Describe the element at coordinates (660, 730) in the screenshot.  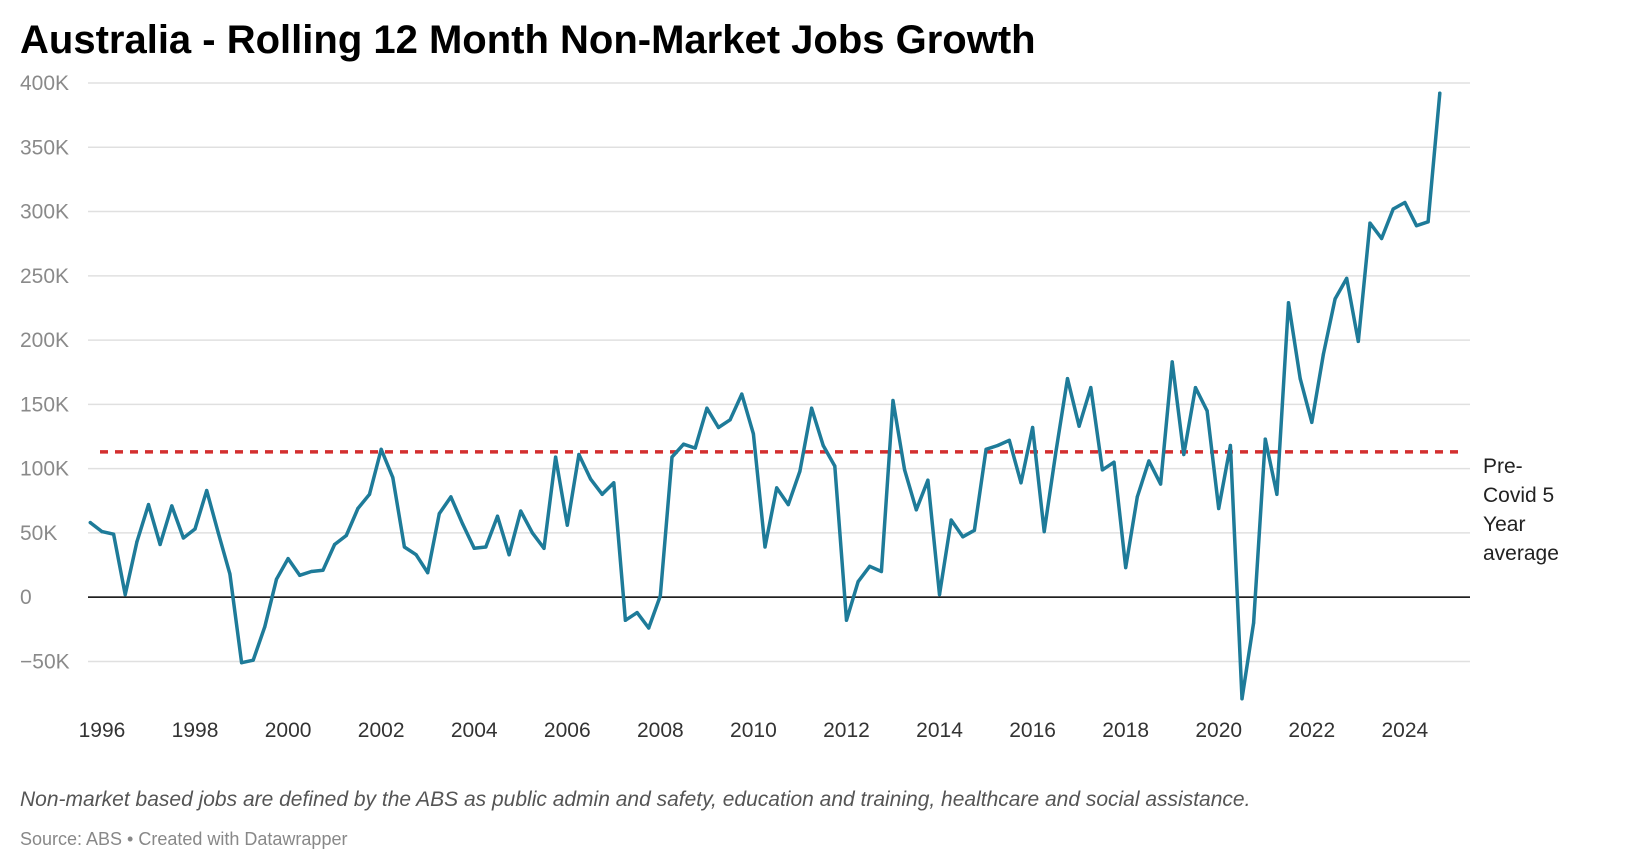
I see `x-tick-label: 2008` at that location.